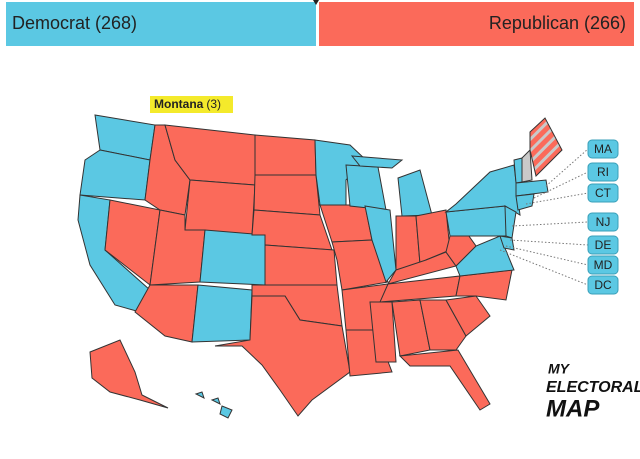  I want to click on state-button-label: NJ, so click(603, 222).